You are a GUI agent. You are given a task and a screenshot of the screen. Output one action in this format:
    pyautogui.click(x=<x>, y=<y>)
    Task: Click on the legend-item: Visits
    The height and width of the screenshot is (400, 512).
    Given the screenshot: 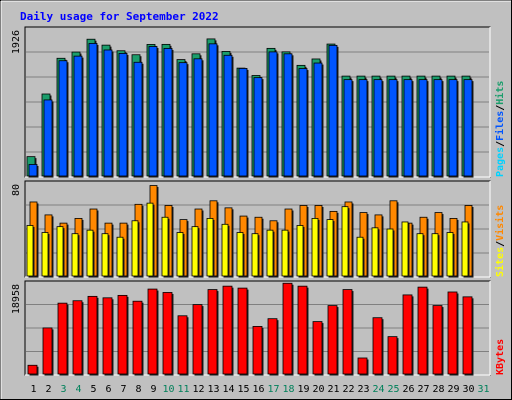 What is the action you would take?
    pyautogui.click(x=500, y=223)
    